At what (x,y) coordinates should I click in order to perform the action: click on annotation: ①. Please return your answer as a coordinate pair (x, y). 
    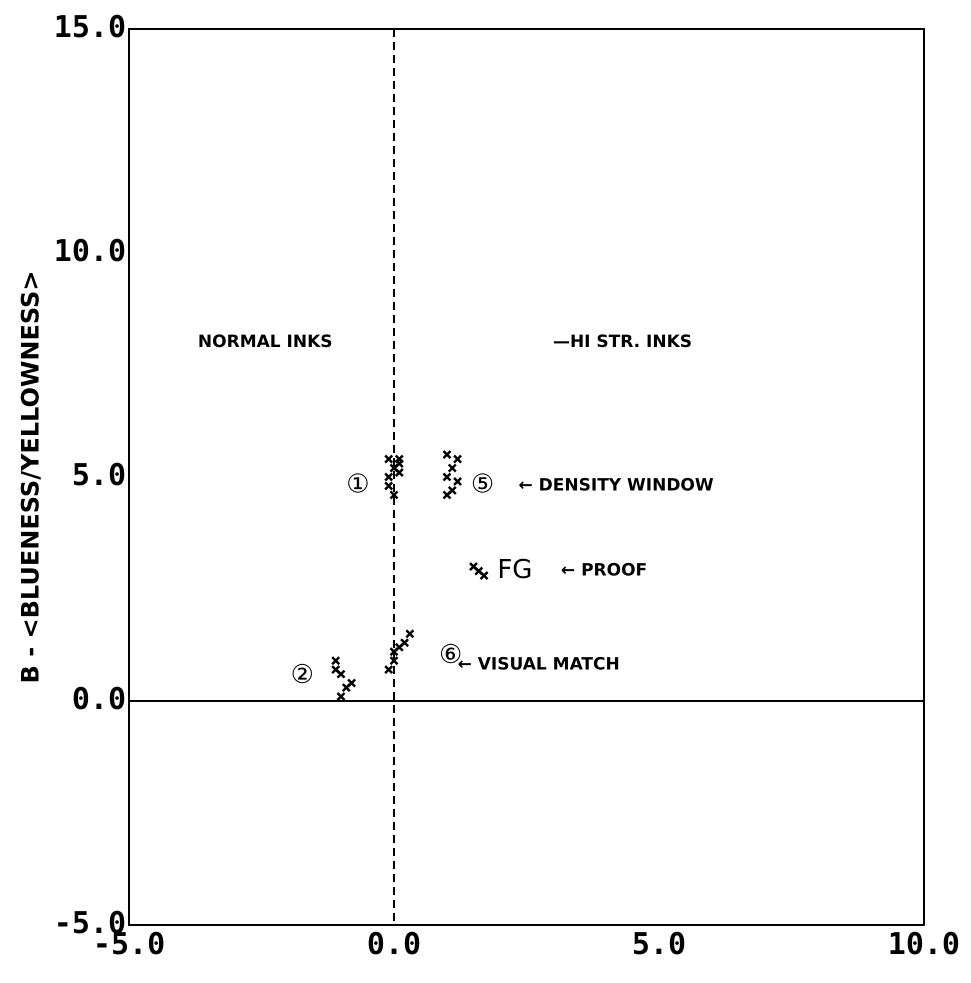
    Looking at the image, I should click on (358, 485).